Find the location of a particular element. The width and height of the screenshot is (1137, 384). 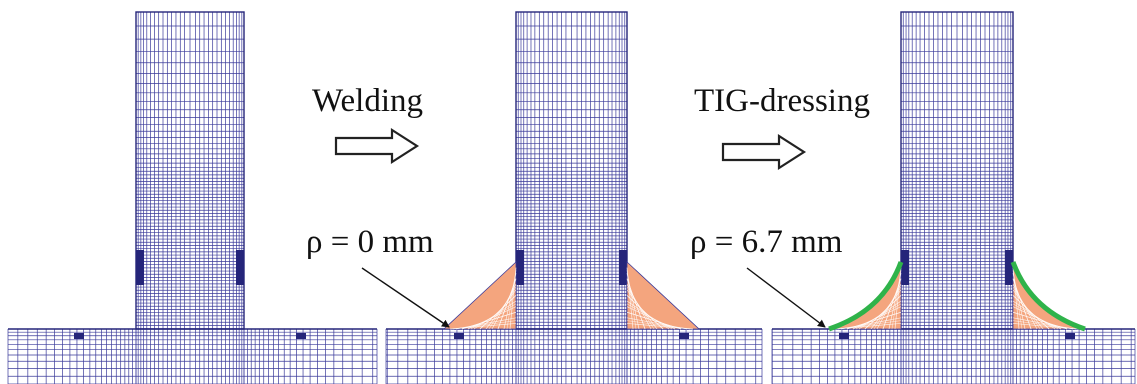

radius-label-dressed: ρ = 6.7 mm is located at coordinates (766, 242).